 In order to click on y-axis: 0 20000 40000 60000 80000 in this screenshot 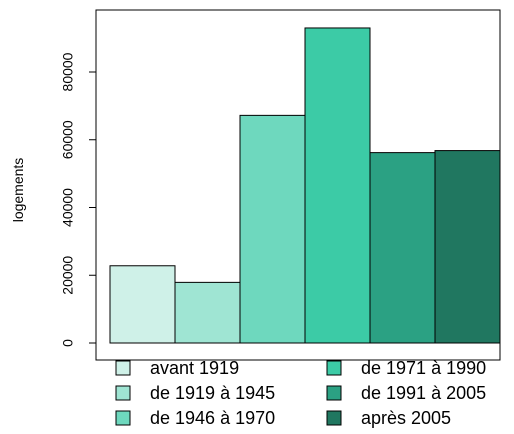, I will do `click(78, 199)`.